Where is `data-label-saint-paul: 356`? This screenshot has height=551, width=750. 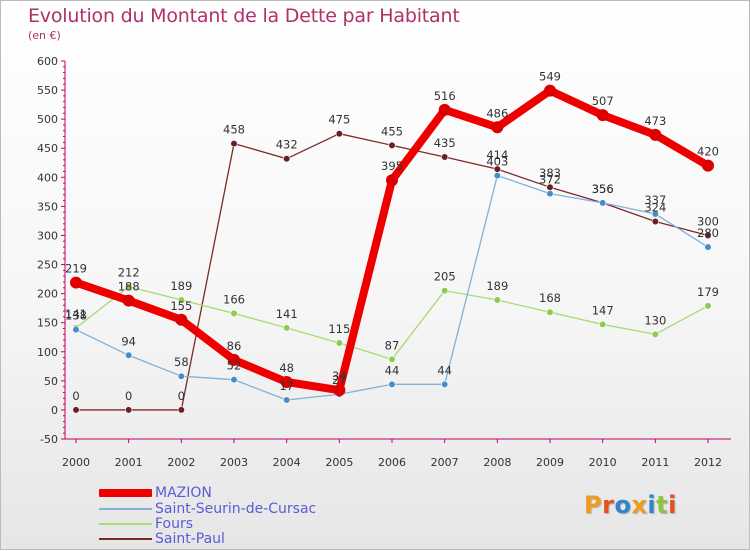
data-label-saint-paul: 356 is located at coordinates (603, 189).